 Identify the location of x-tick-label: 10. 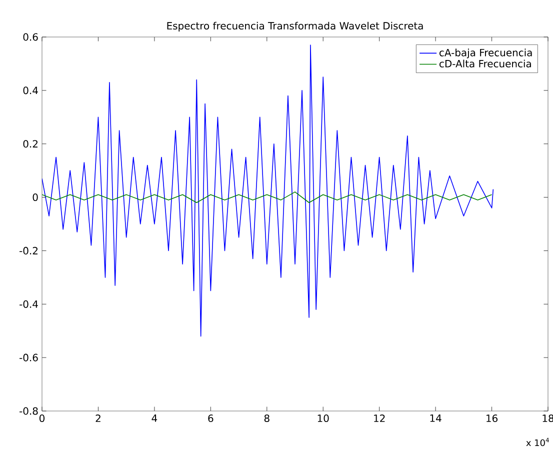
(323, 418).